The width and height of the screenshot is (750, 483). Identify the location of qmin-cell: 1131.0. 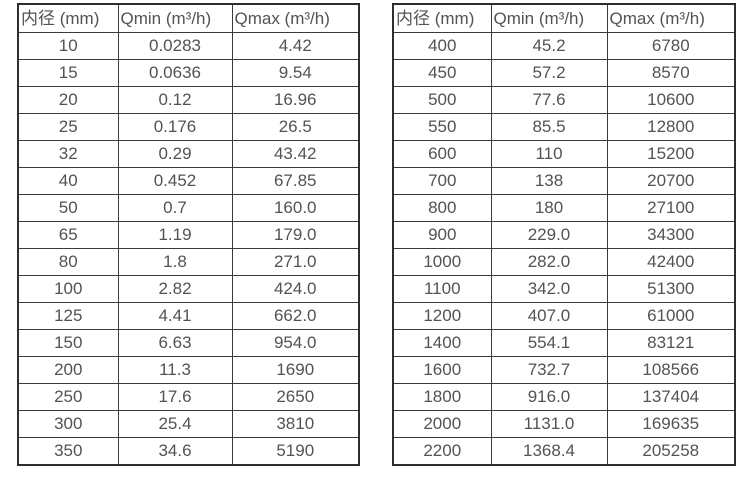
(549, 424).